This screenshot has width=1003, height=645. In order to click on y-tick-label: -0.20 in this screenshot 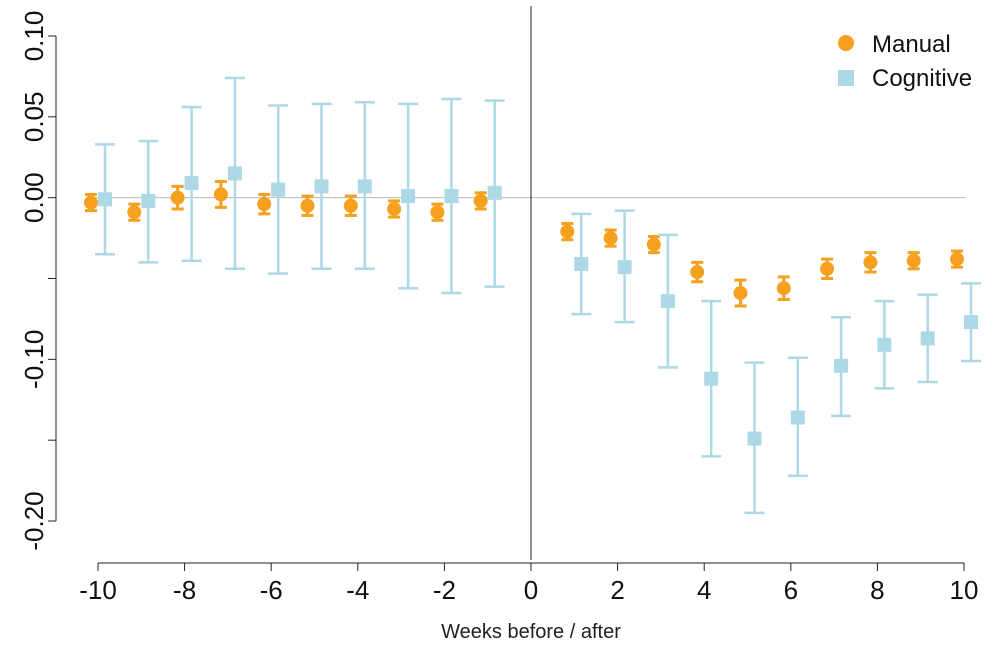, I will do `click(34, 520)`.